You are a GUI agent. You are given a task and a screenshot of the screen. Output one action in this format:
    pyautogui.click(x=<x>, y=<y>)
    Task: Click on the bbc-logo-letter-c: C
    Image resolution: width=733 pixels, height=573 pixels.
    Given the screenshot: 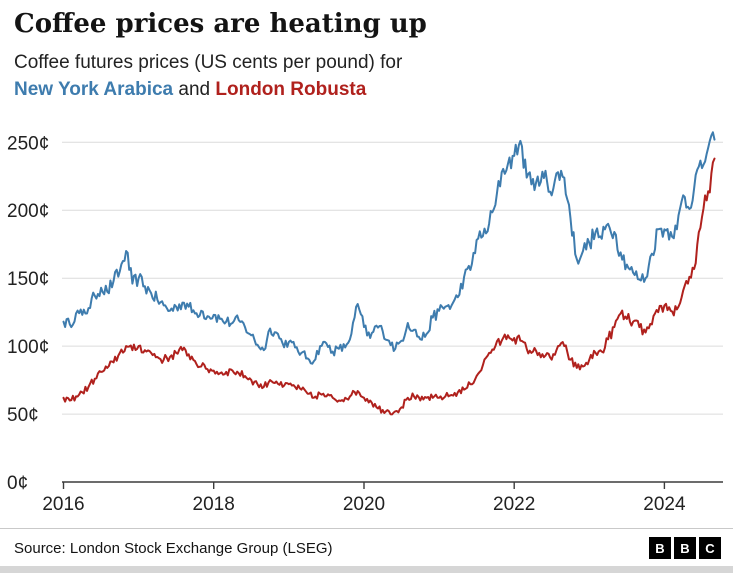 What is the action you would take?
    pyautogui.click(x=710, y=548)
    